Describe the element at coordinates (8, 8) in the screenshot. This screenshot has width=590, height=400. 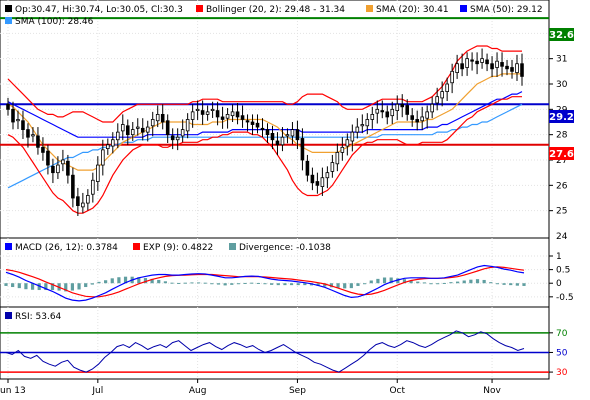
I see `ohlc-legend-swatch` at that location.